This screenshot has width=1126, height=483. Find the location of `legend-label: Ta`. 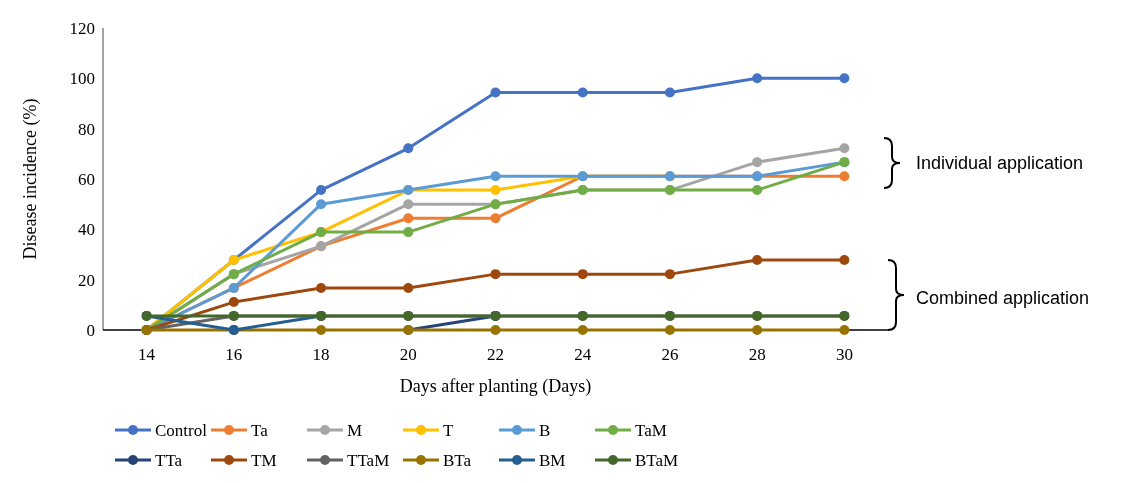

legend-label: Ta is located at coordinates (260, 430).